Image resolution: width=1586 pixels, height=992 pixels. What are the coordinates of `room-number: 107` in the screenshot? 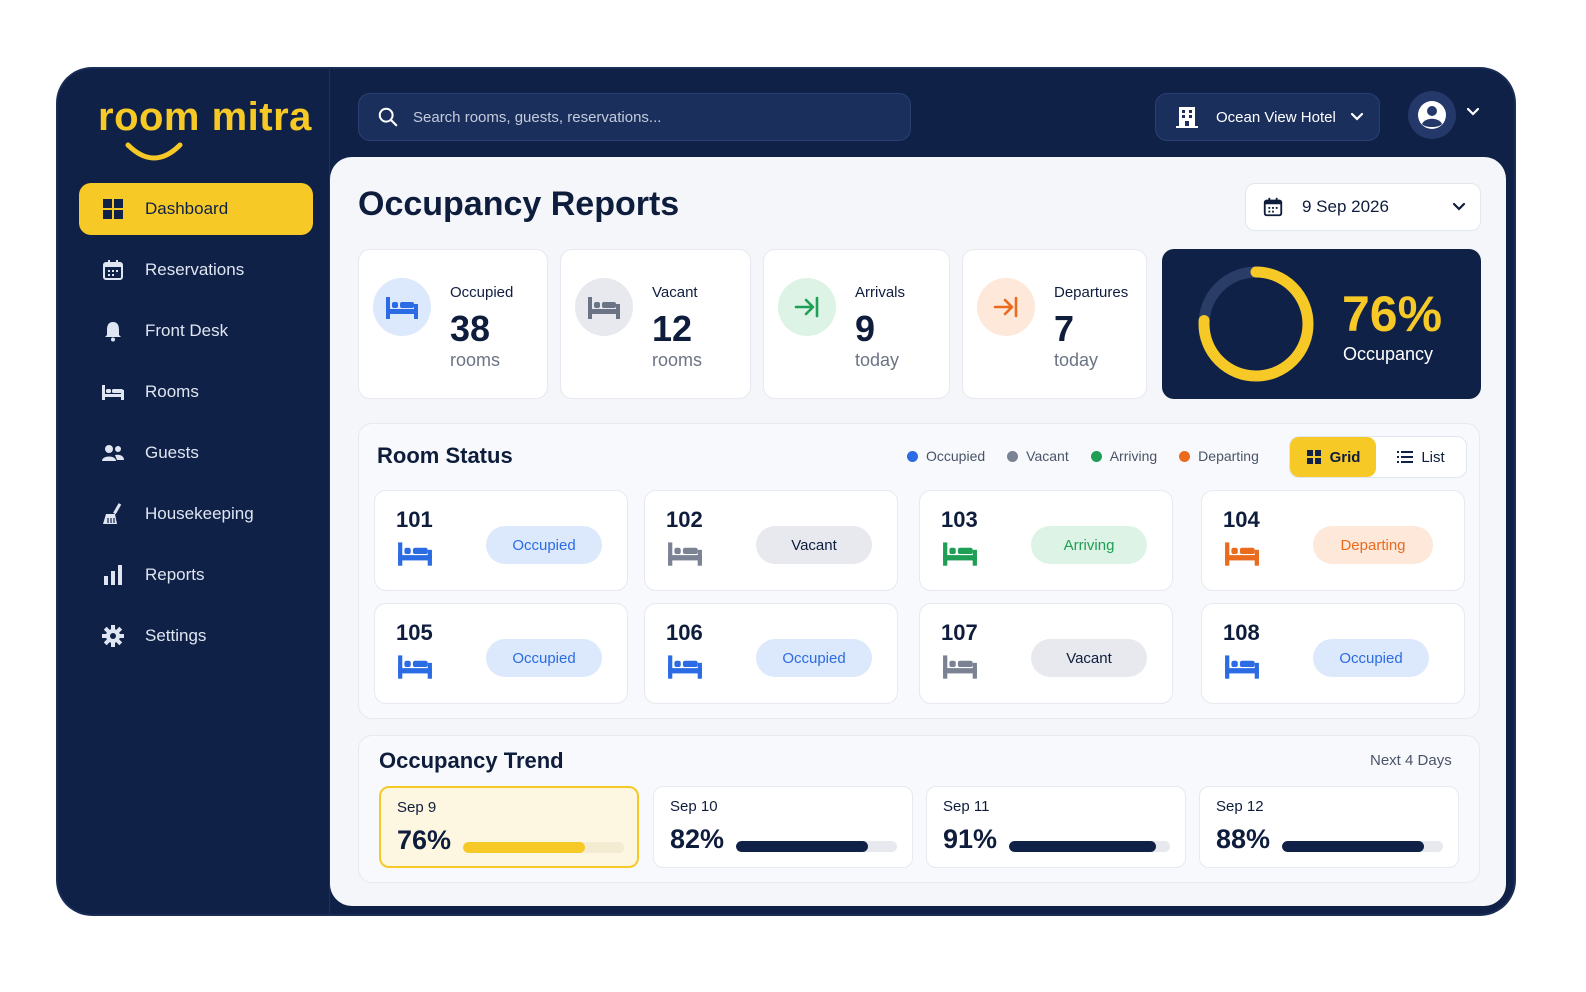 It's located at (959, 632).